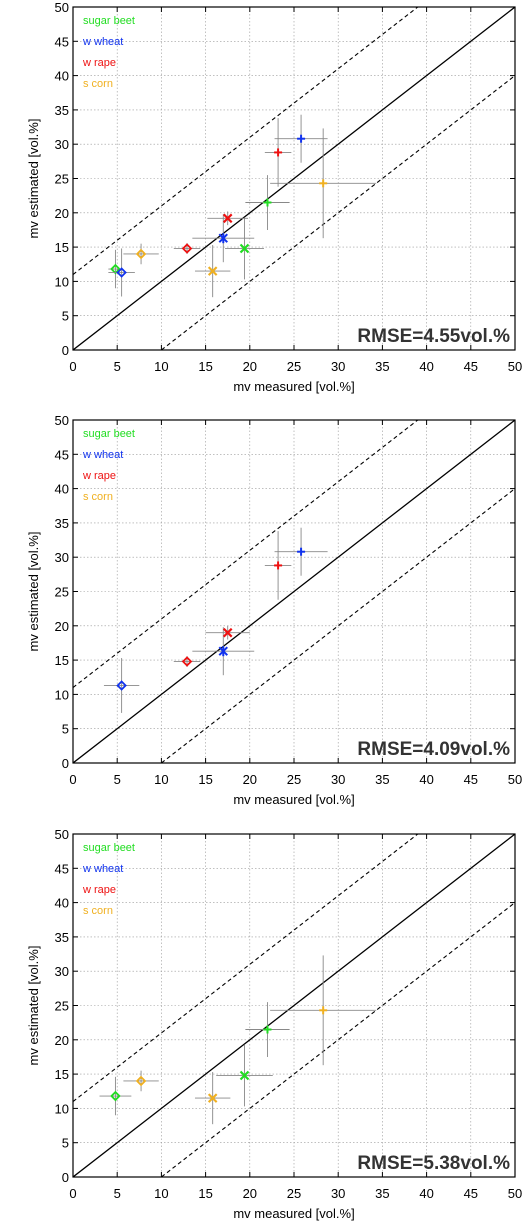 This screenshot has height=1227, width=524. I want to click on x-tick-label: 35, so click(382, 366).